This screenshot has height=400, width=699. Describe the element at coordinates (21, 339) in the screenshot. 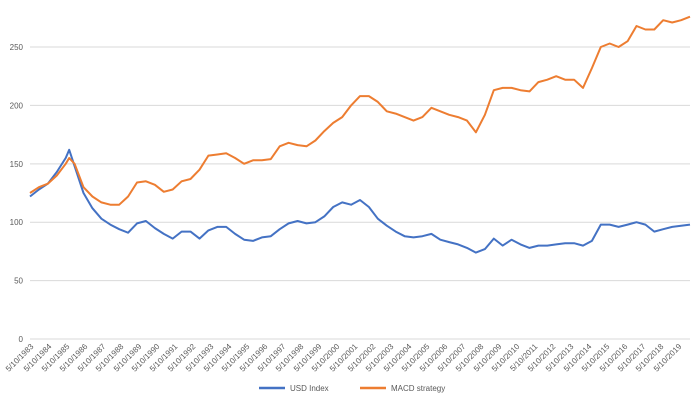

I see `y-tick-label: 0` at that location.